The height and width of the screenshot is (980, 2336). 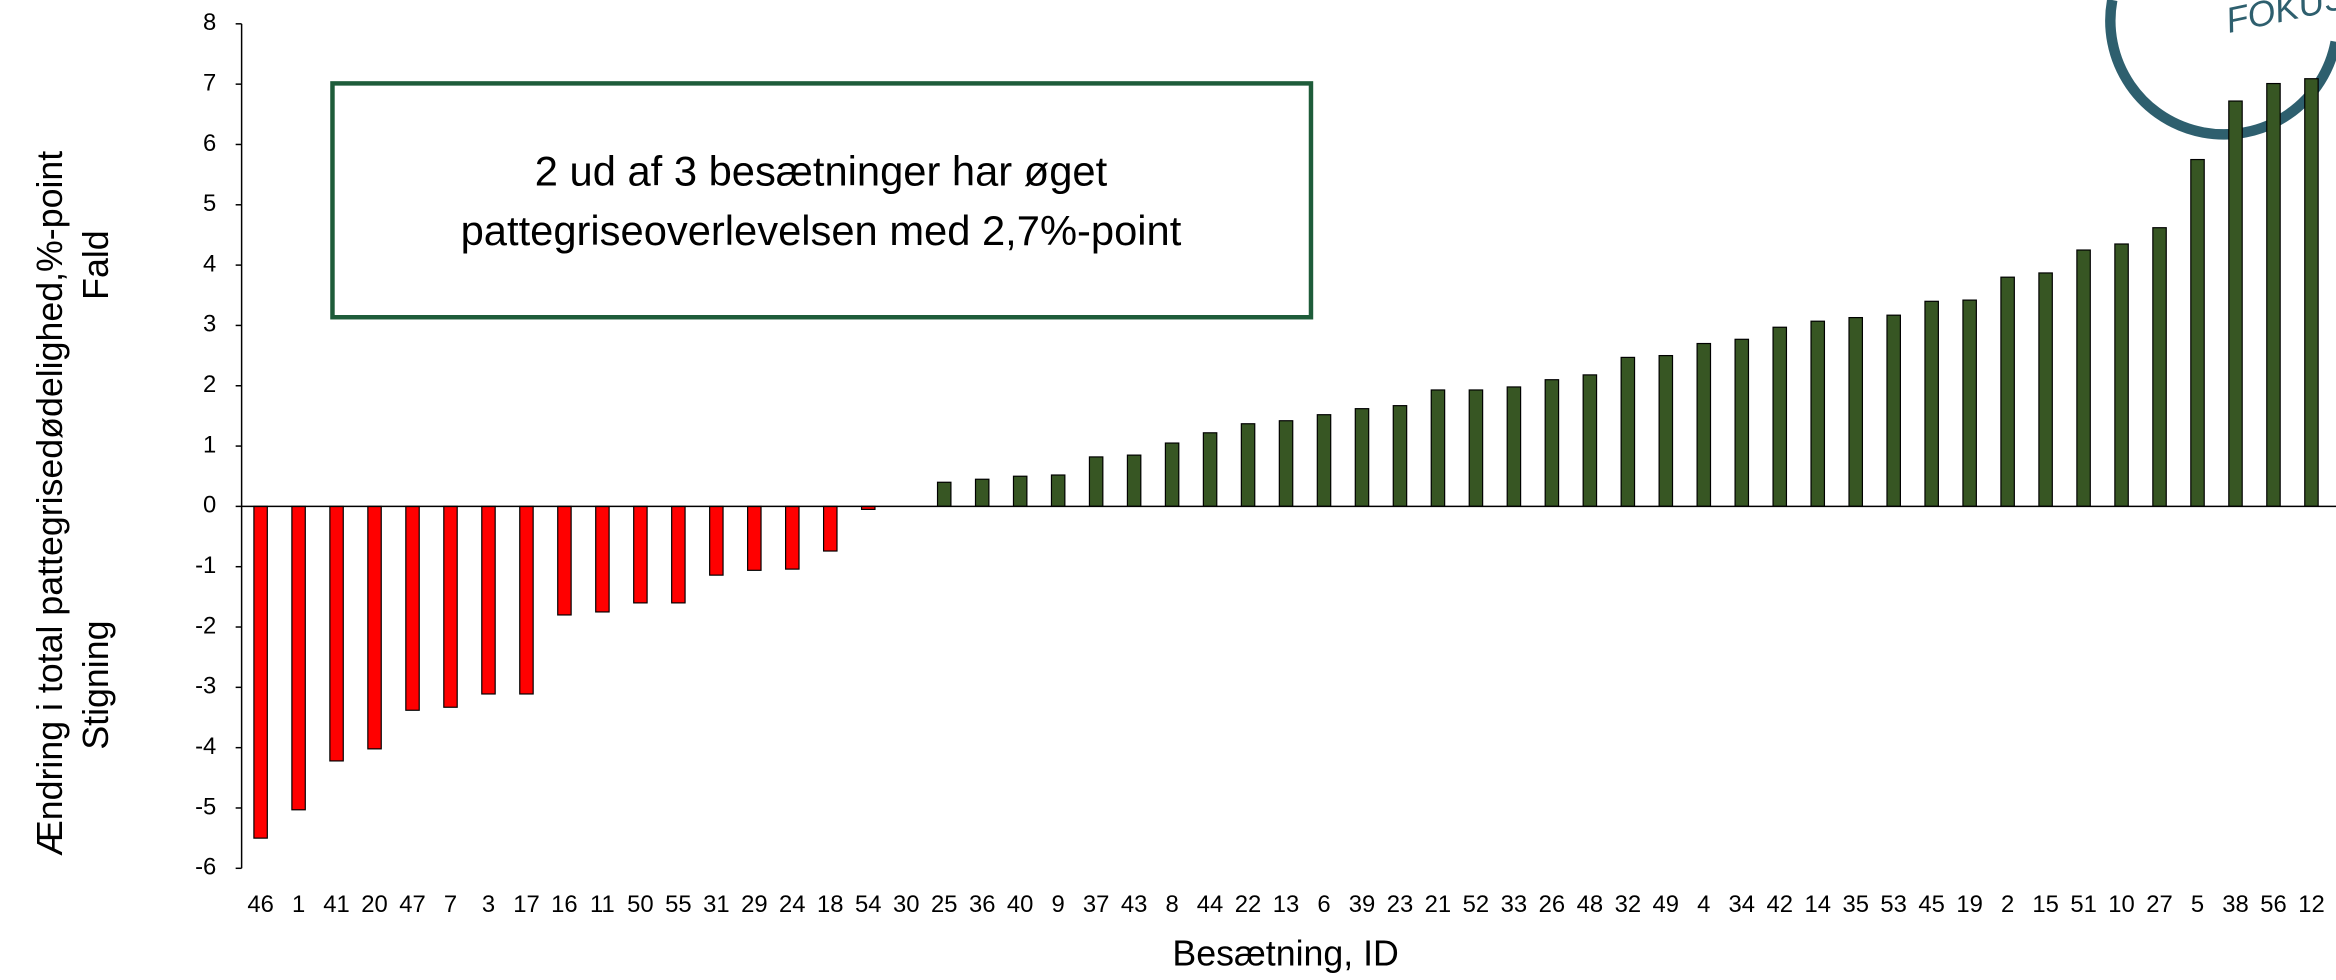 I want to click on x-tick-label: 54, so click(x=868, y=904).